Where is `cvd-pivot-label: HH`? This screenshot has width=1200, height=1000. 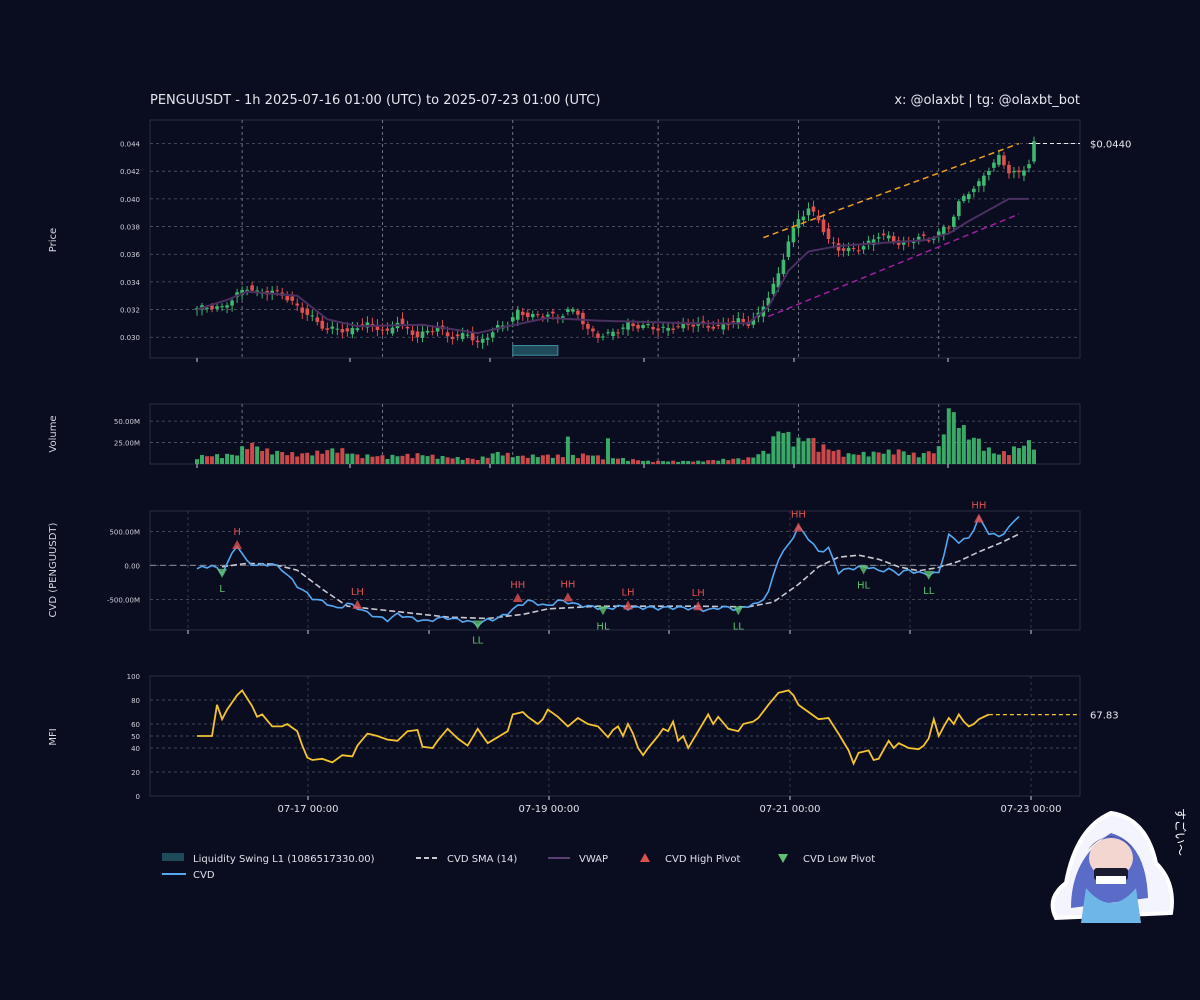 cvd-pivot-label: HH is located at coordinates (798, 514).